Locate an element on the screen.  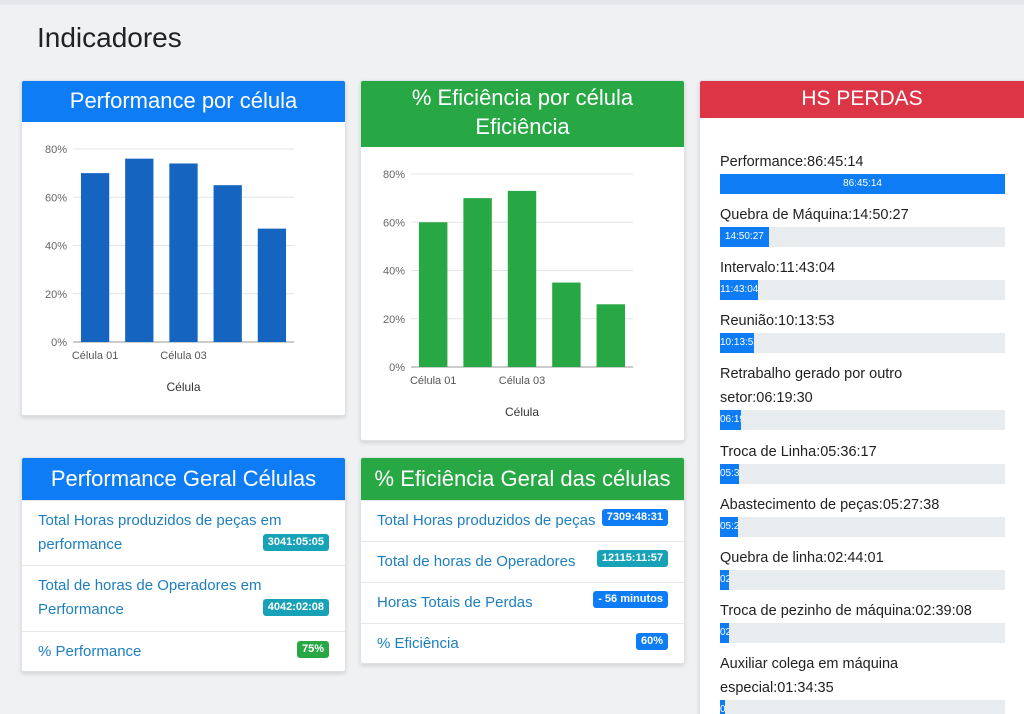
perda-item: Troca de Linha:05:36:17 05:36:17 is located at coordinates (862, 462).